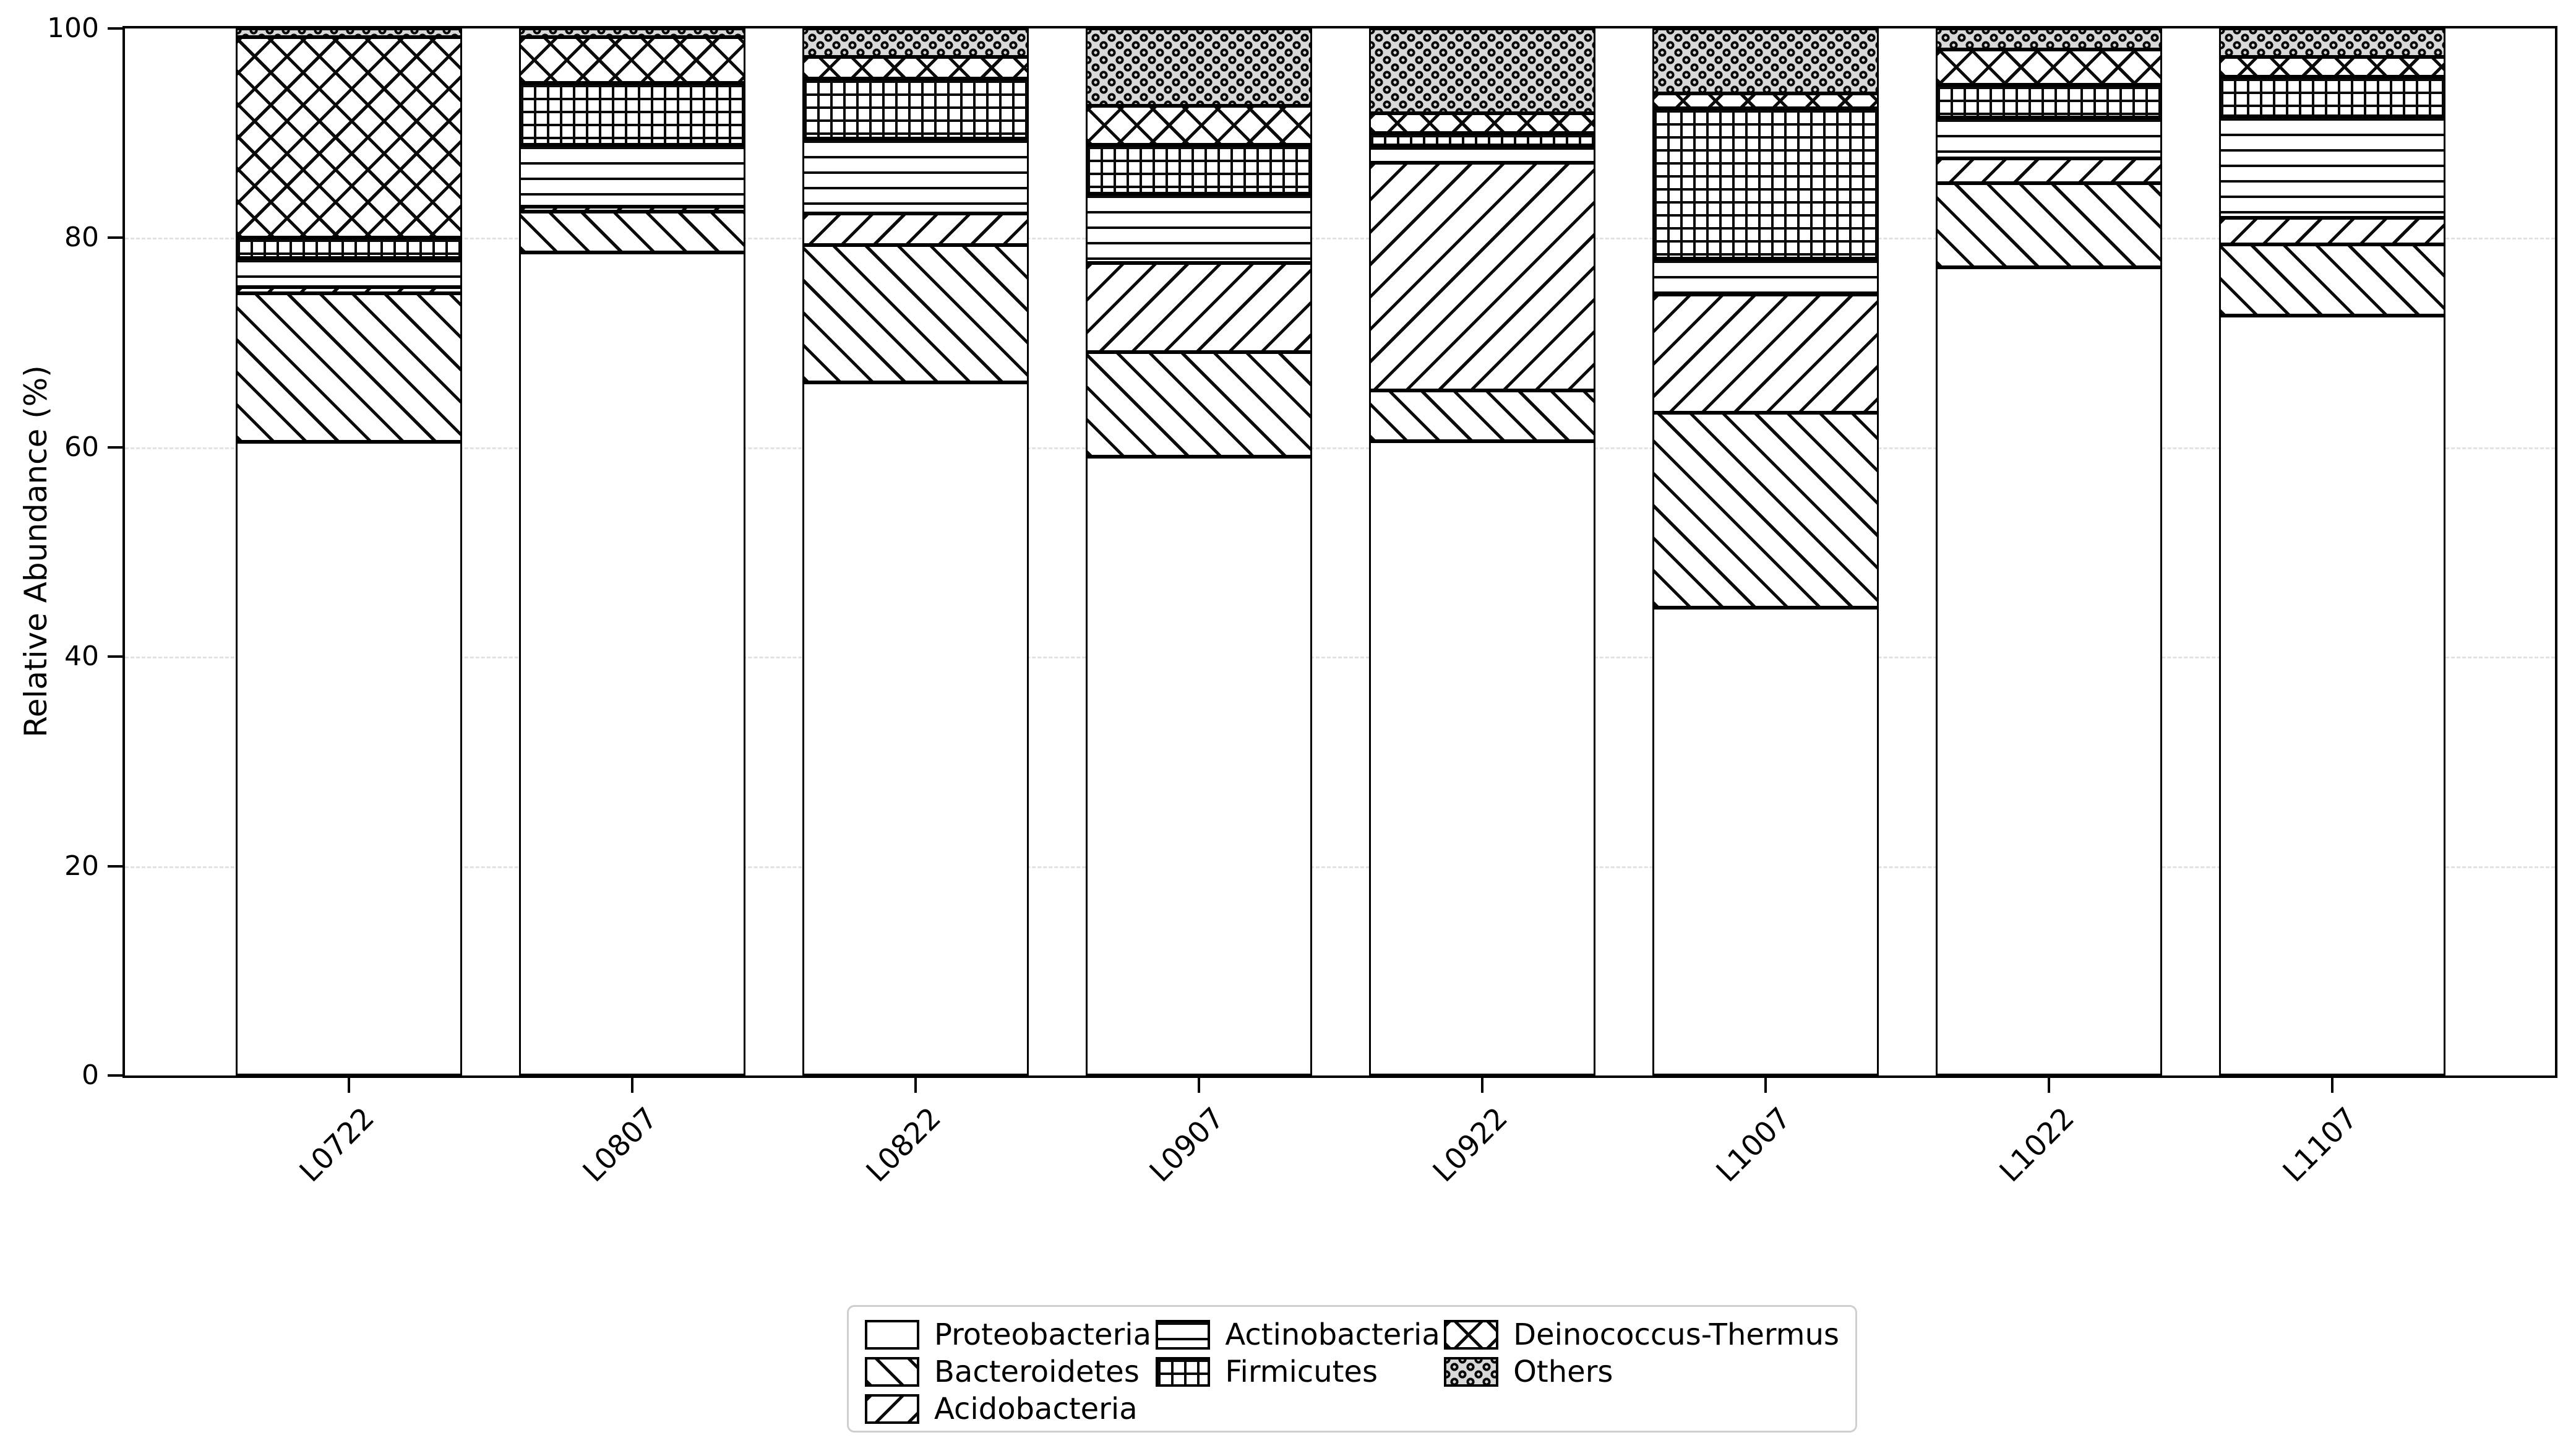  I want to click on bar-segment-others-L0722, so click(349, 33).